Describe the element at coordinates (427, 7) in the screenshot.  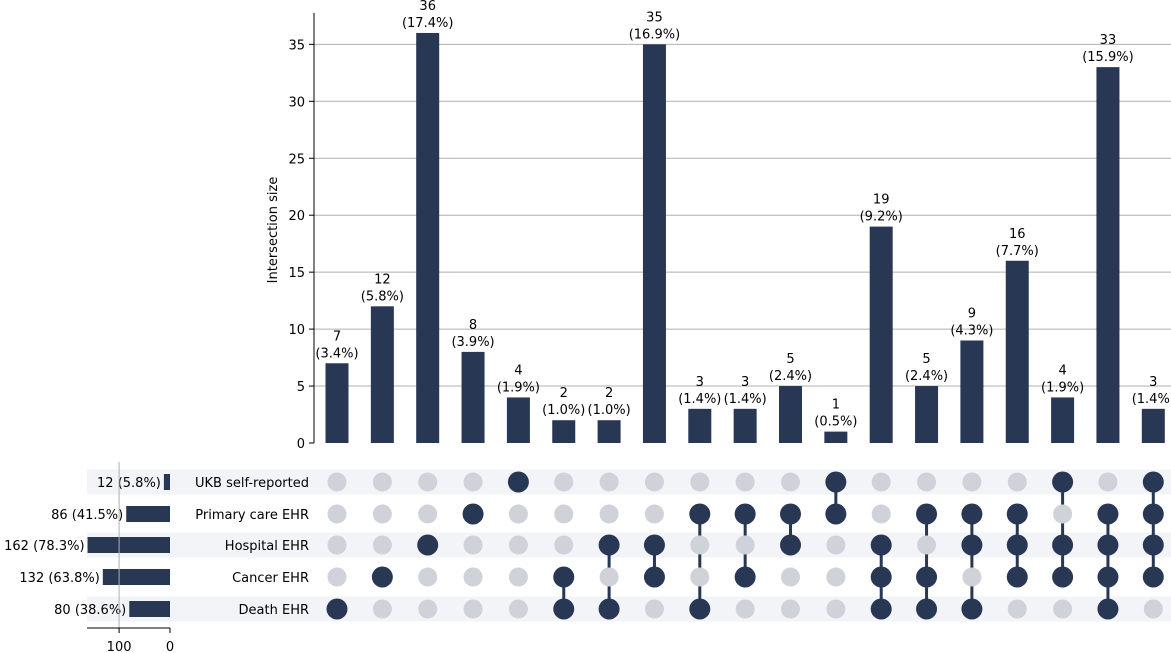
I see `bar-count-label: 36` at that location.